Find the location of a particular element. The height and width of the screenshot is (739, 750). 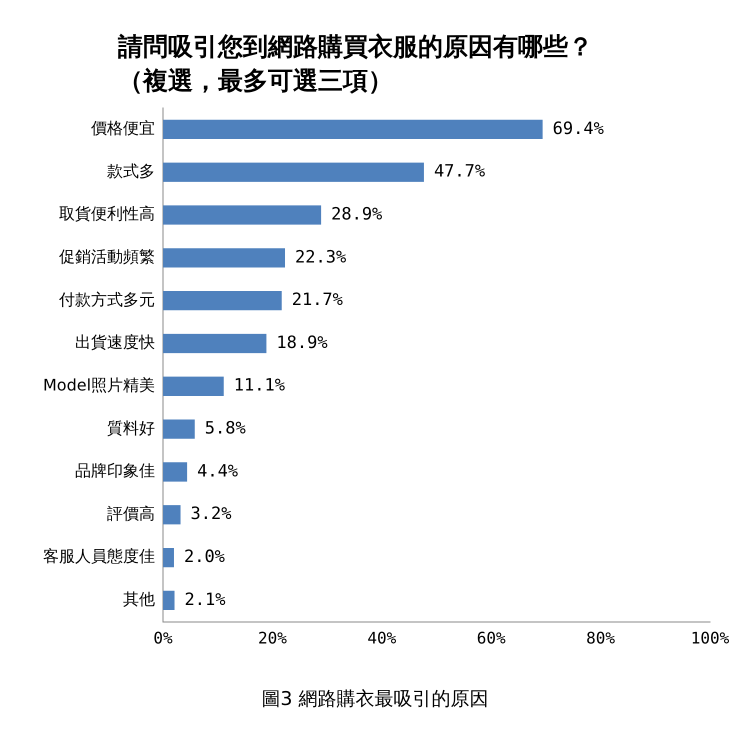

y-tick-label: 付款方式多元 is located at coordinates (107, 299).